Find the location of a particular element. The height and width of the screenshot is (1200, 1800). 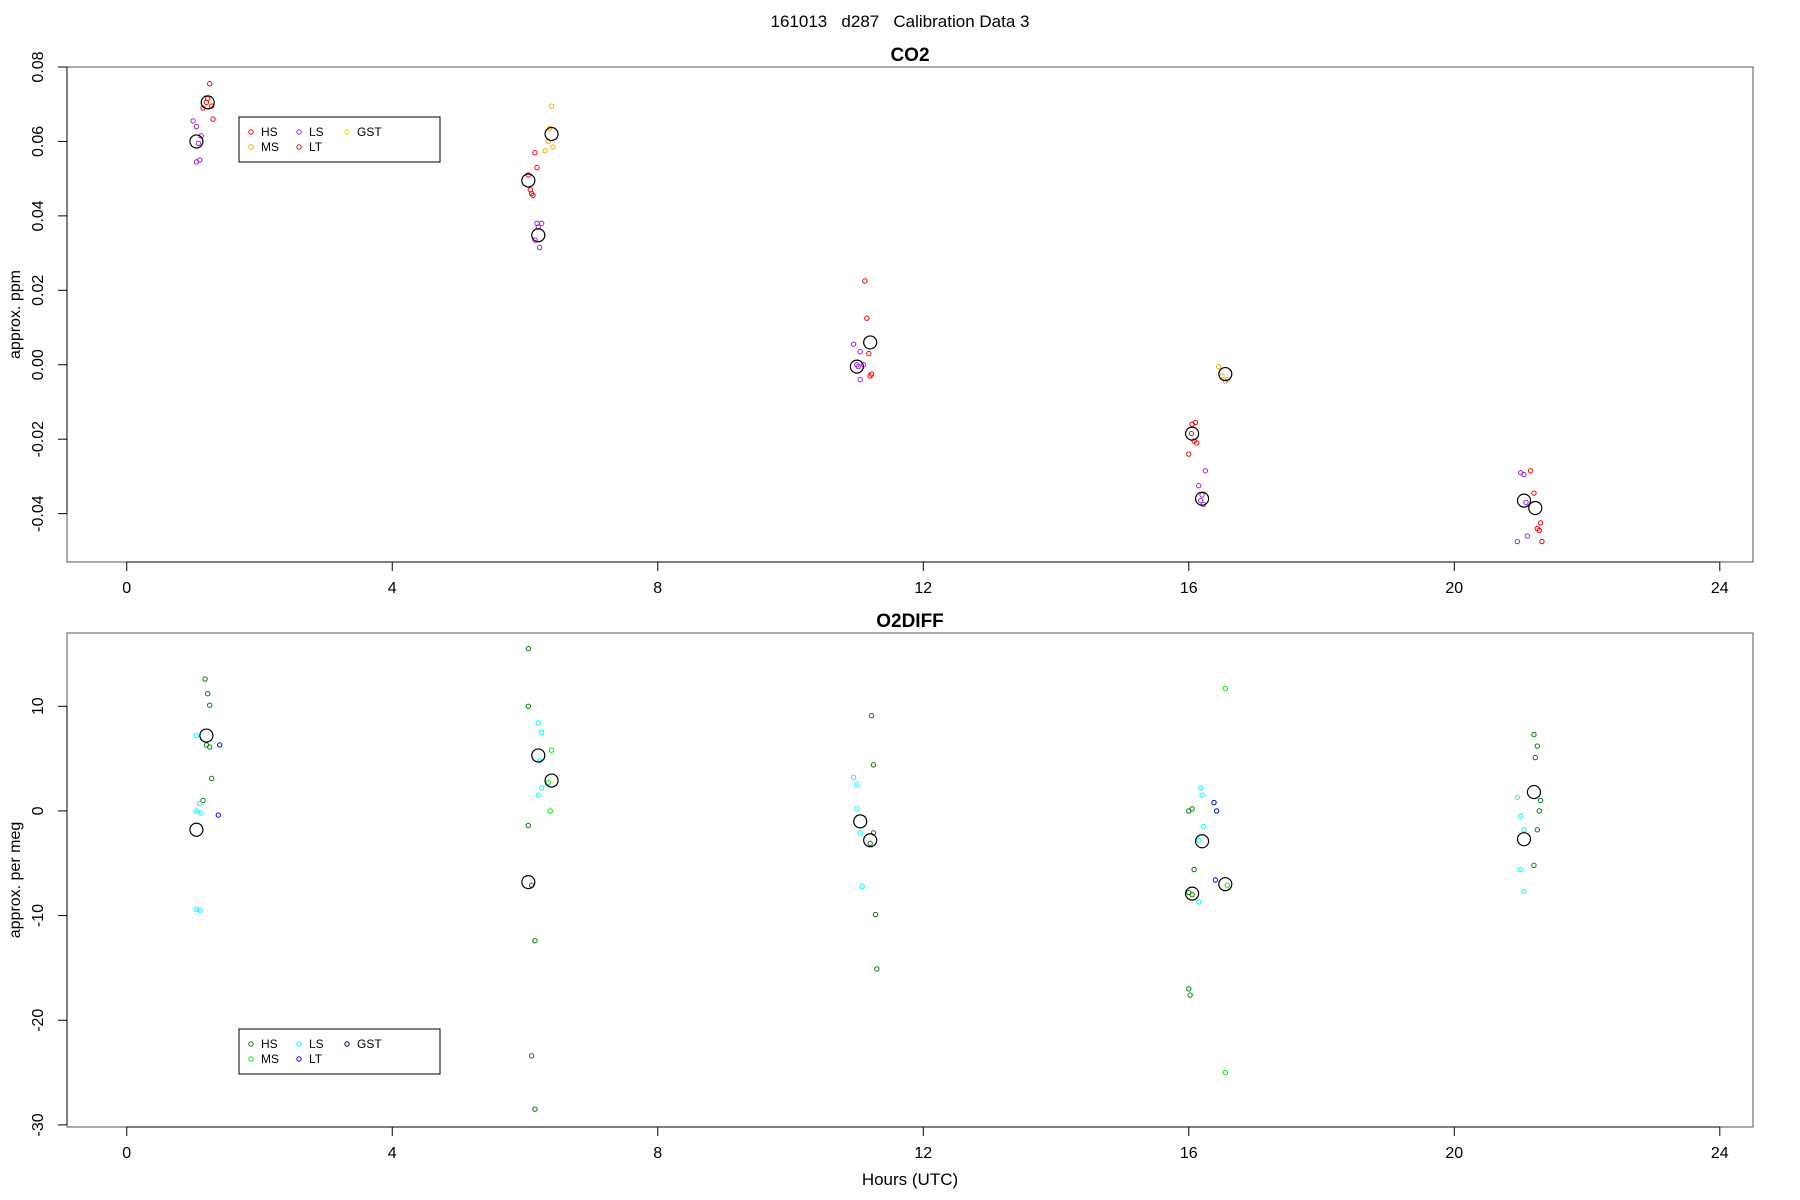

legend-marker-hs is located at coordinates (251, 132).